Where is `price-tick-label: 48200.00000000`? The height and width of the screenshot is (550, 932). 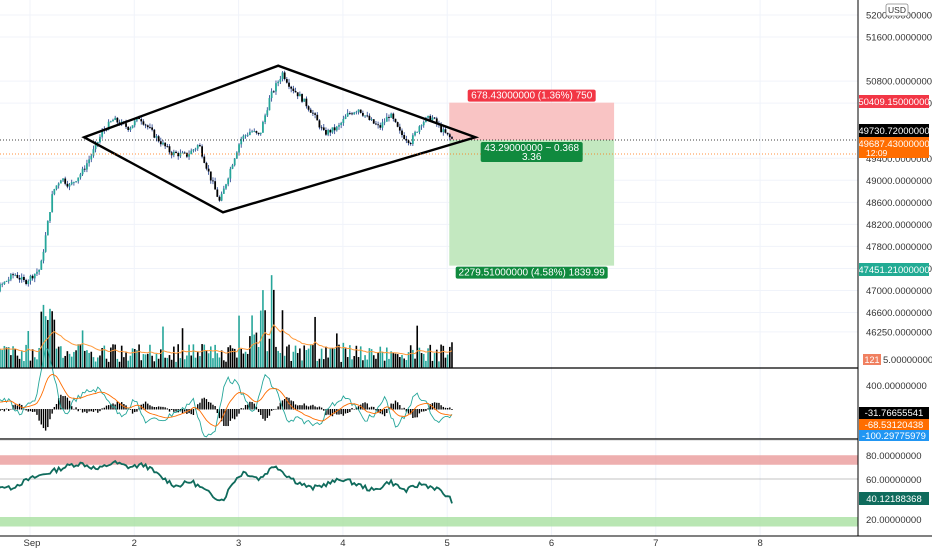
price-tick-label: 48200.00000000 is located at coordinates (899, 225).